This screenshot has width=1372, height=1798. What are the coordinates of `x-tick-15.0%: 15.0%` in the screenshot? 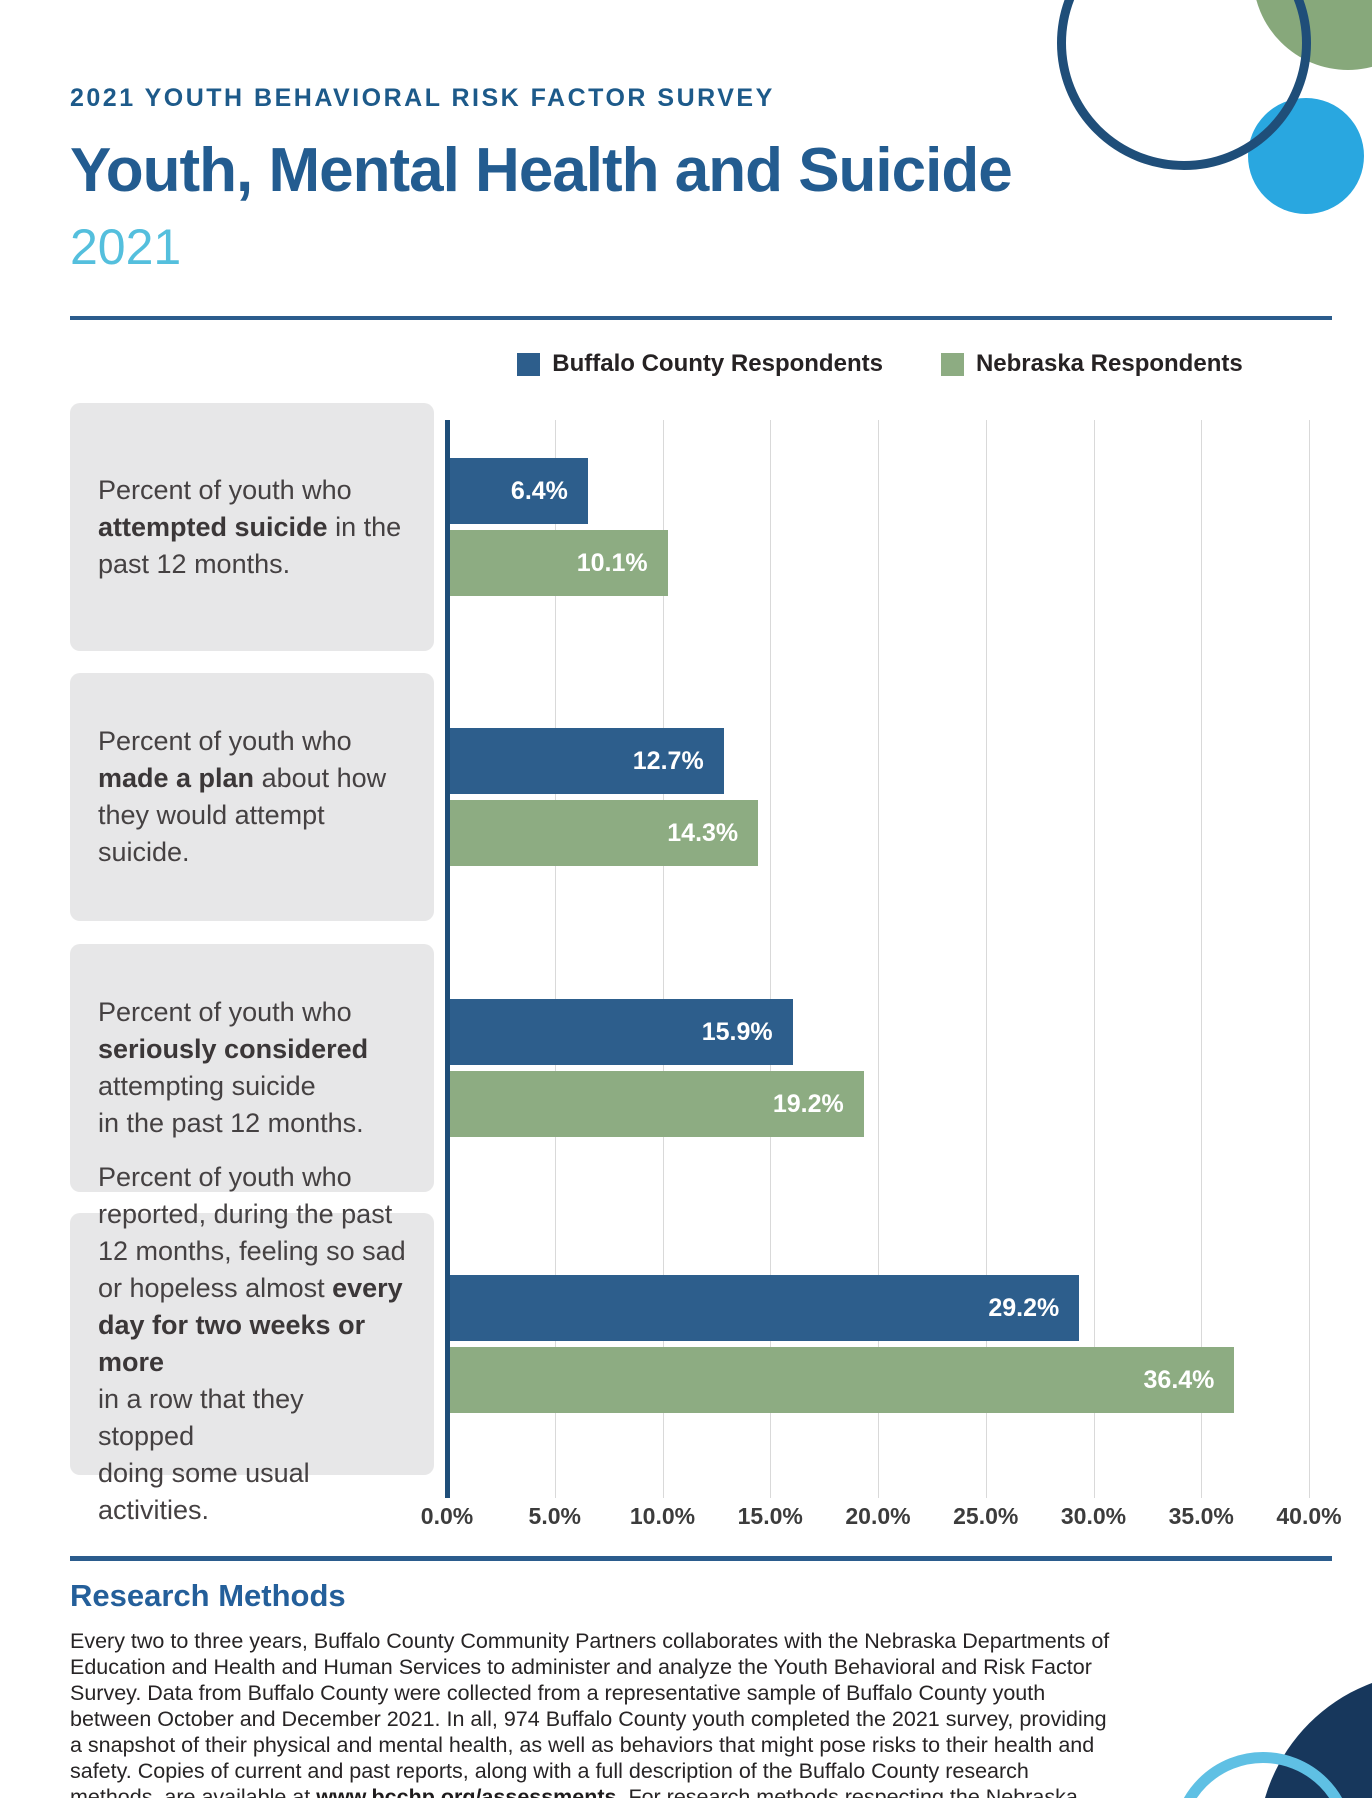 It's located at (770, 1516).